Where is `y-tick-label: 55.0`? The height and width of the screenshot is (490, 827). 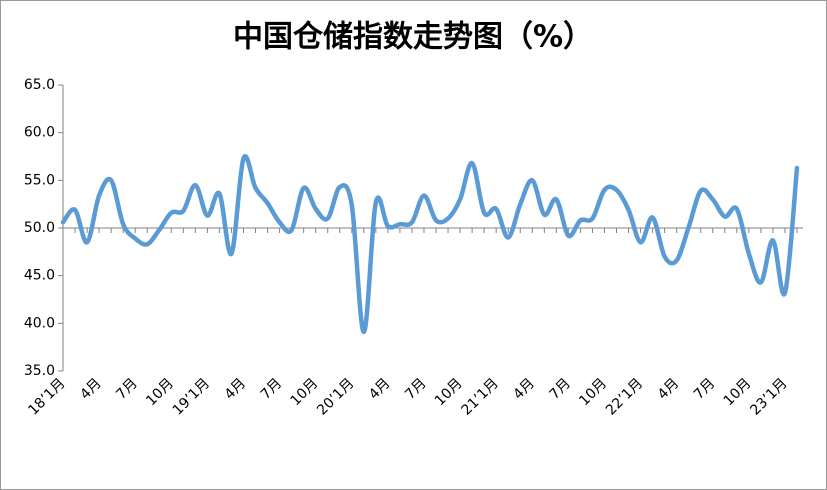
y-tick-label: 55.0 is located at coordinates (39, 180).